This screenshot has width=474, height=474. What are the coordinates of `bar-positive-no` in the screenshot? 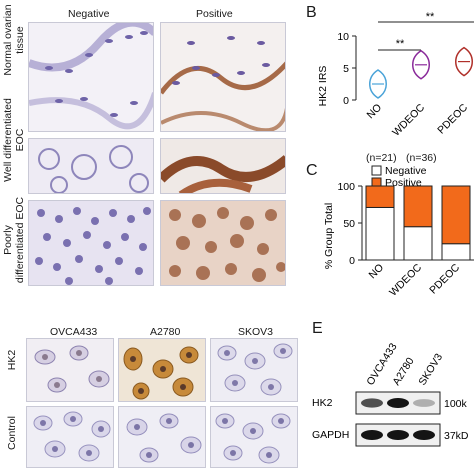 It's located at (380, 196).